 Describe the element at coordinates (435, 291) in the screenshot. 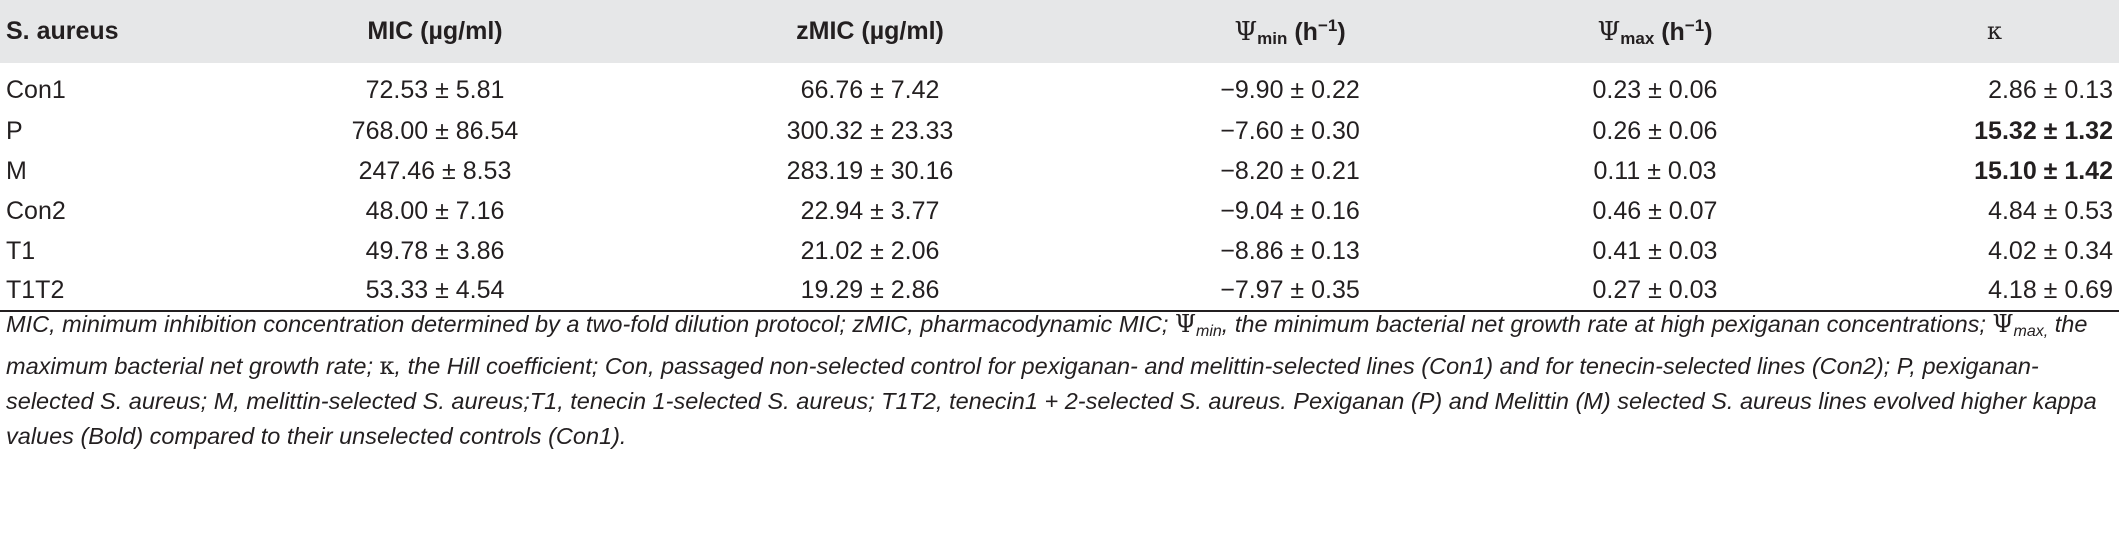

I see `cell-mic: 53.33 ± 4.54` at that location.